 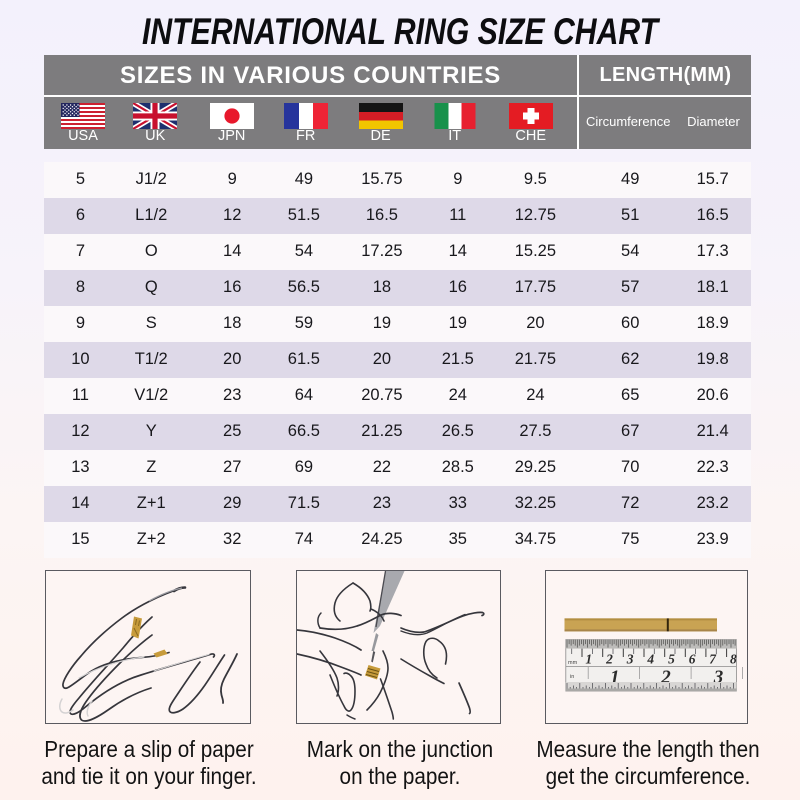 What do you see at coordinates (733, 659) in the screenshot?
I see `svg-text: 8` at bounding box center [733, 659].